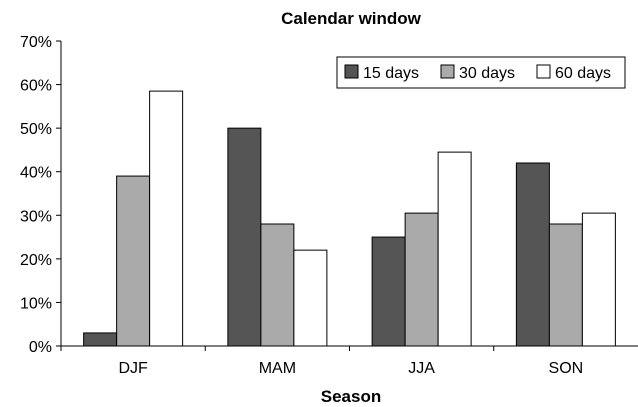  What do you see at coordinates (41, 195) in the screenshot?
I see `y-axis: 0% 10% 20% 30% 40% 50% 60% 70%` at bounding box center [41, 195].